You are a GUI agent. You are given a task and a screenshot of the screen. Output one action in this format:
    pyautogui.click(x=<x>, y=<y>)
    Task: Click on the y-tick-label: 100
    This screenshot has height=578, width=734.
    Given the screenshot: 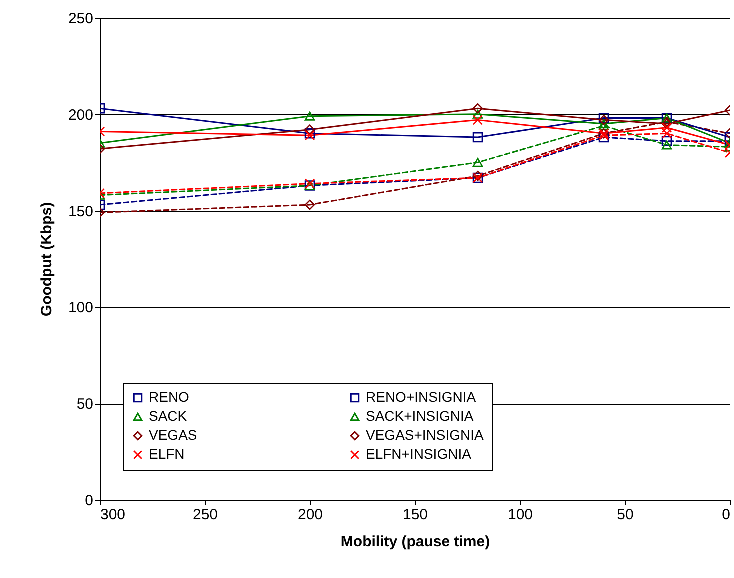 What is the action you would take?
    pyautogui.click(x=81, y=308)
    